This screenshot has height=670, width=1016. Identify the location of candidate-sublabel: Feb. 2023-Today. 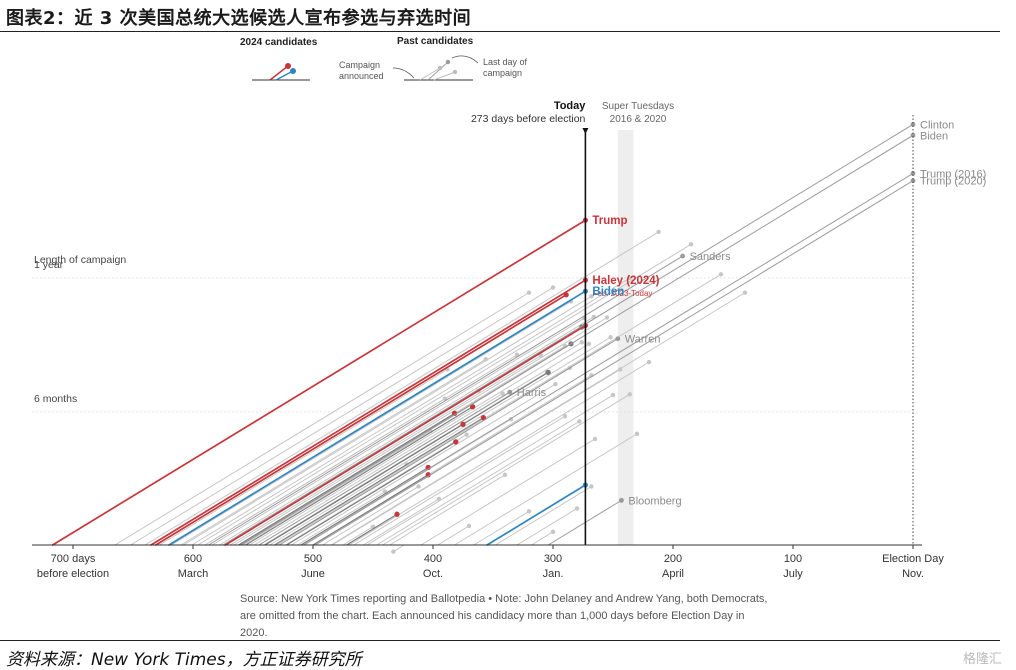
(622, 293).